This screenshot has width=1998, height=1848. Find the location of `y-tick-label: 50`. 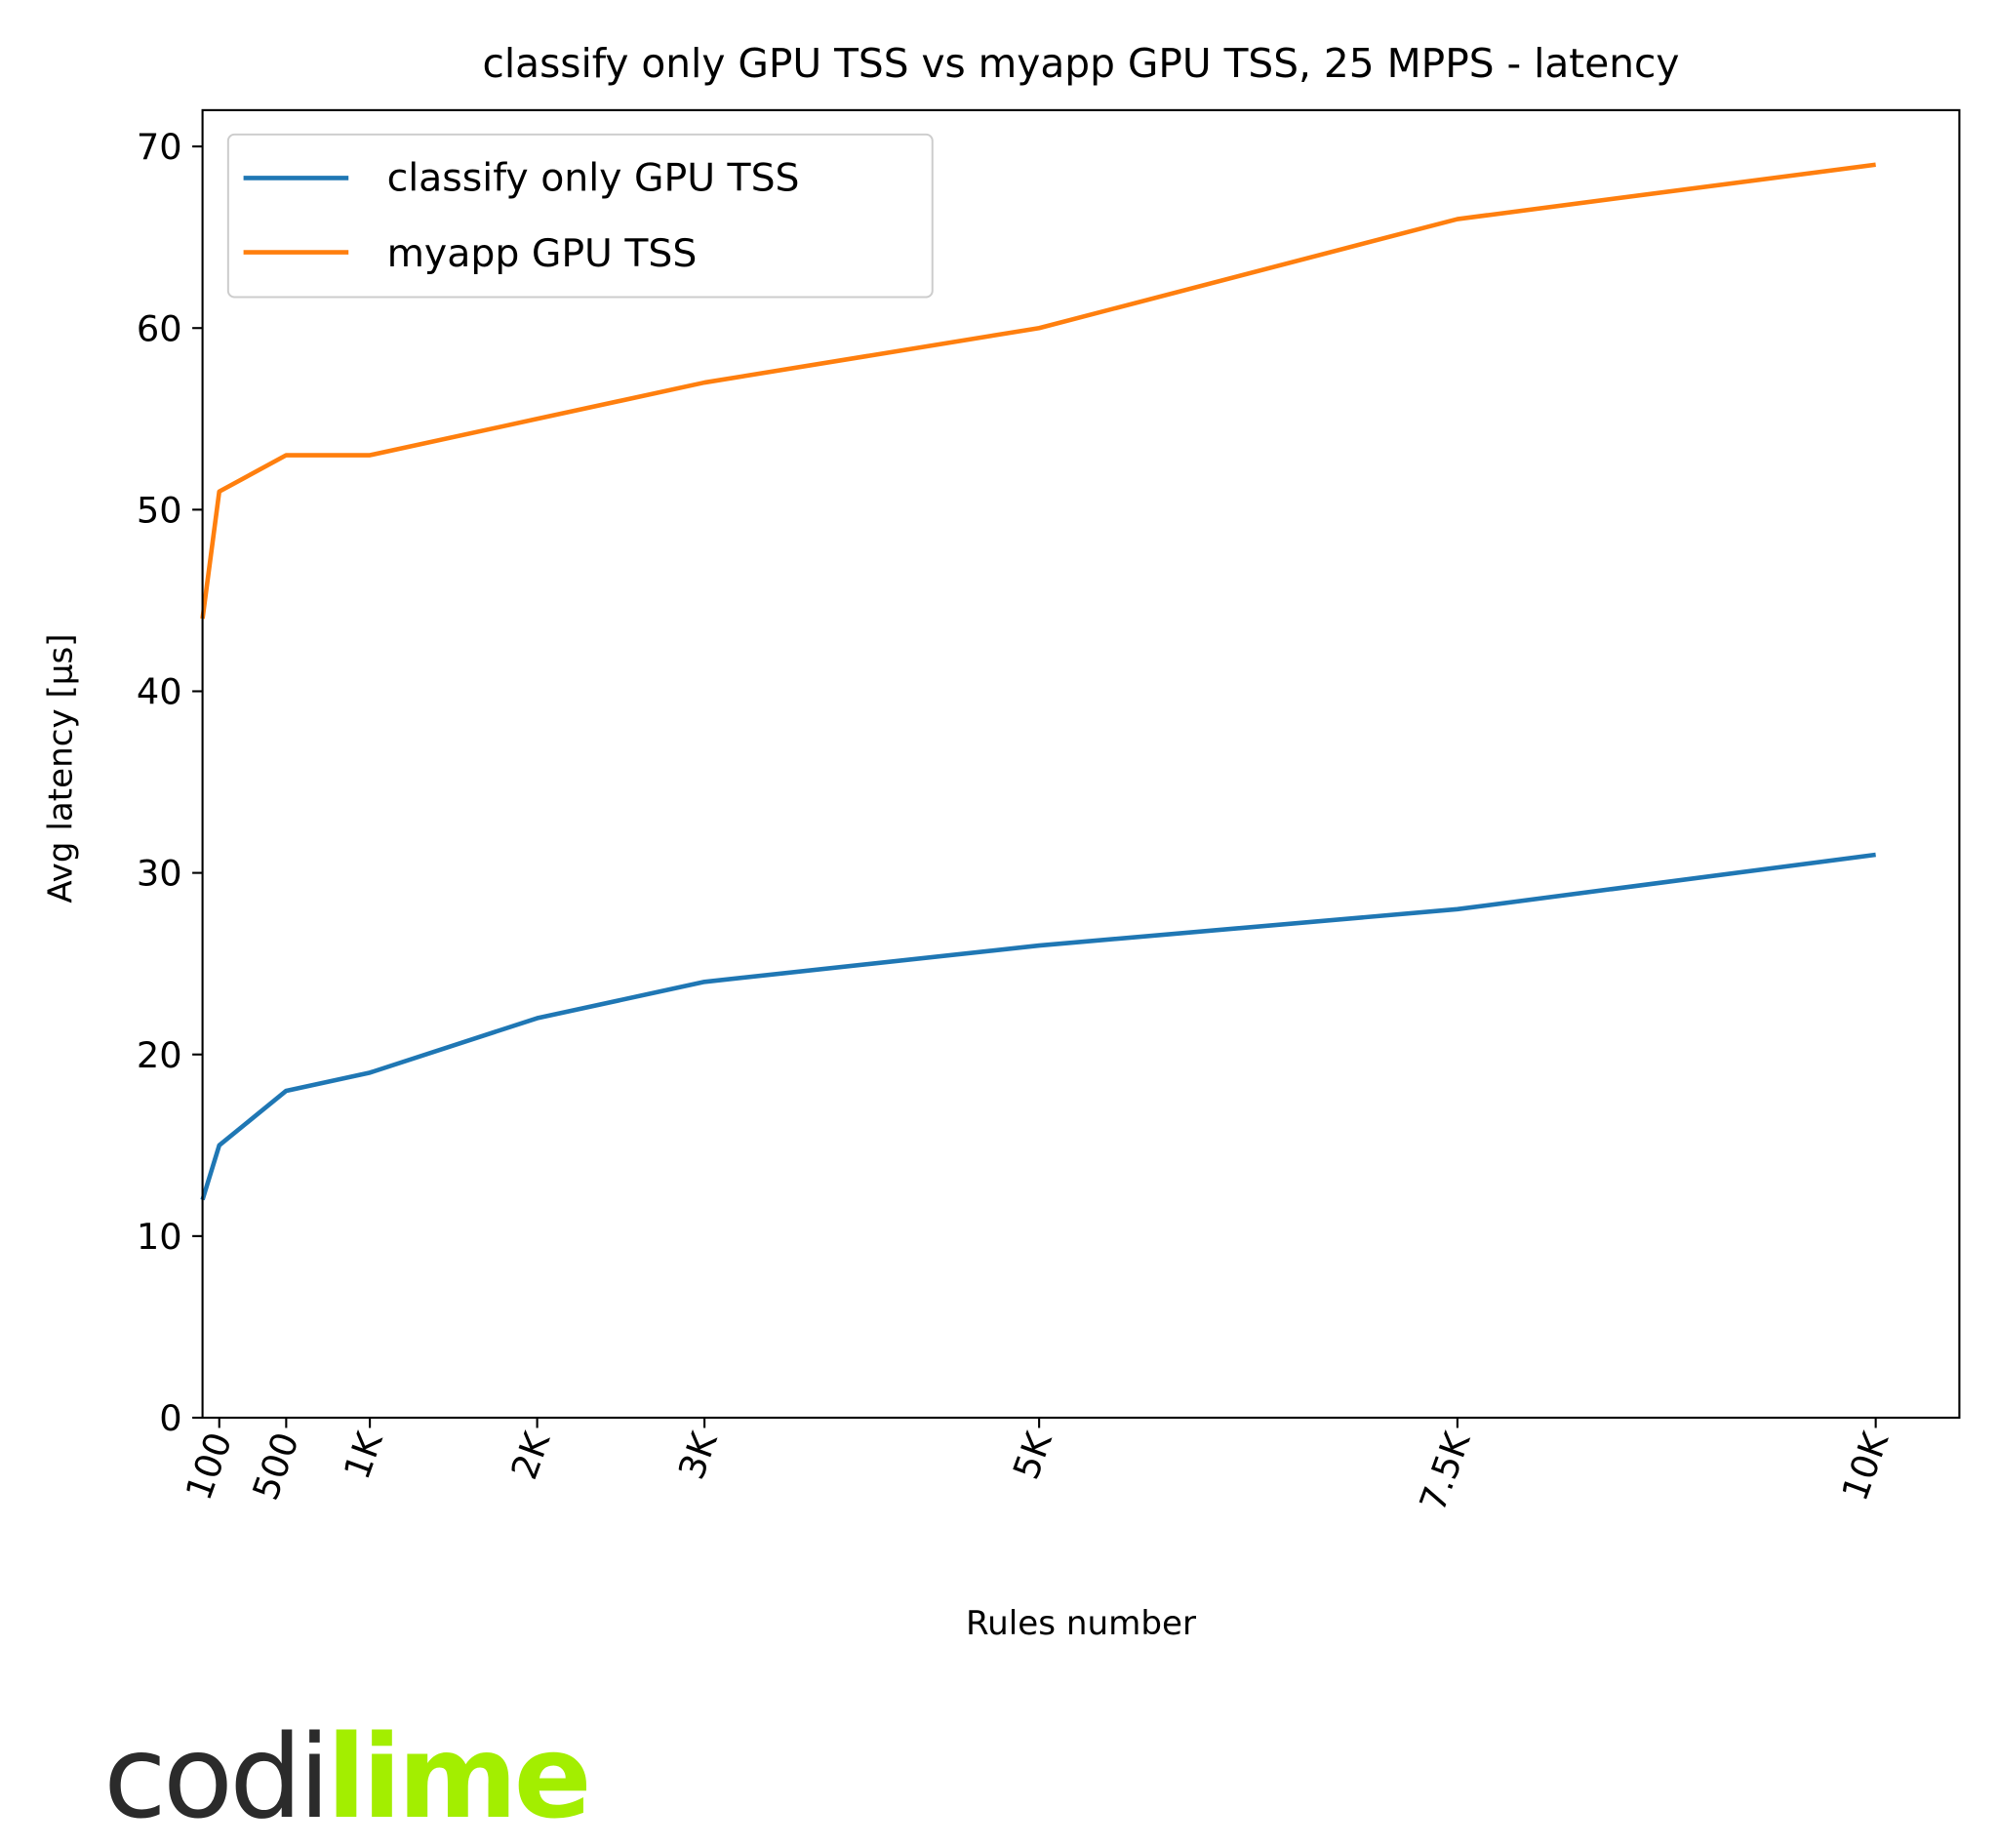

y-tick-label: 50 is located at coordinates (159, 510).